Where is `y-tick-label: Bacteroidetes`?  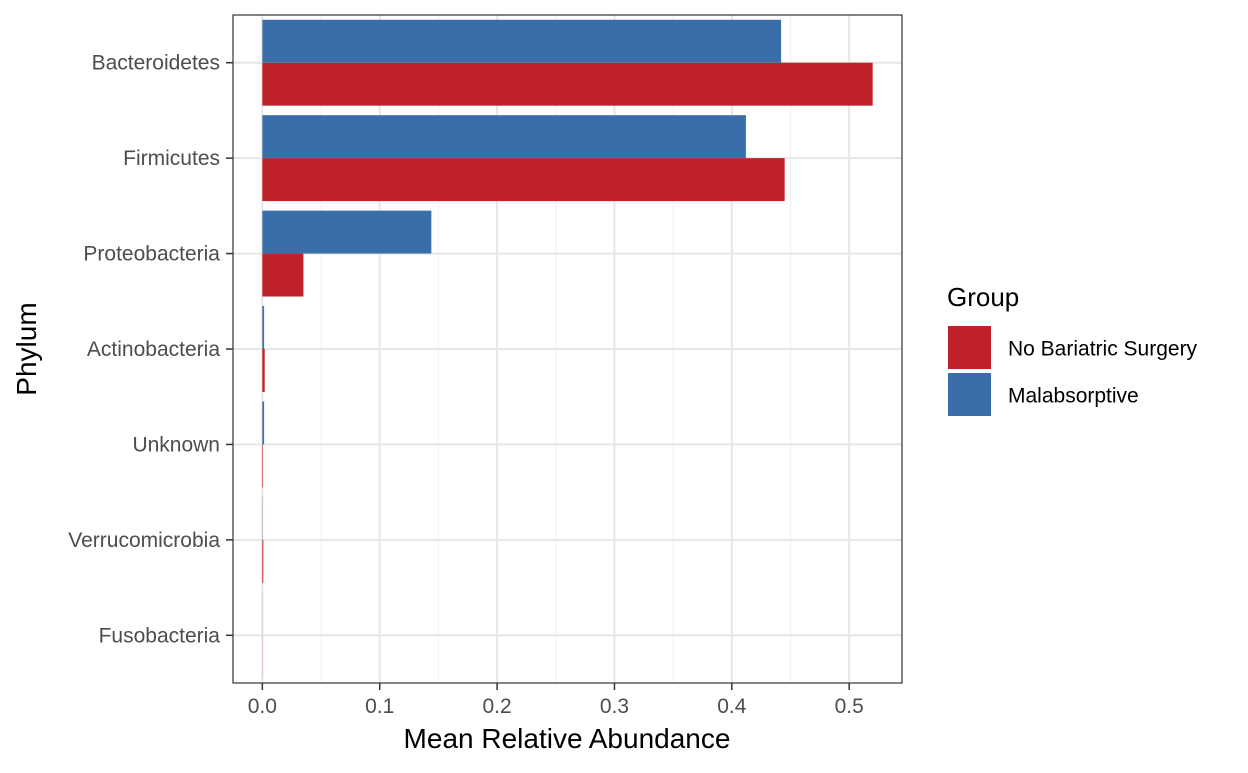
y-tick-label: Bacteroidetes is located at coordinates (156, 63).